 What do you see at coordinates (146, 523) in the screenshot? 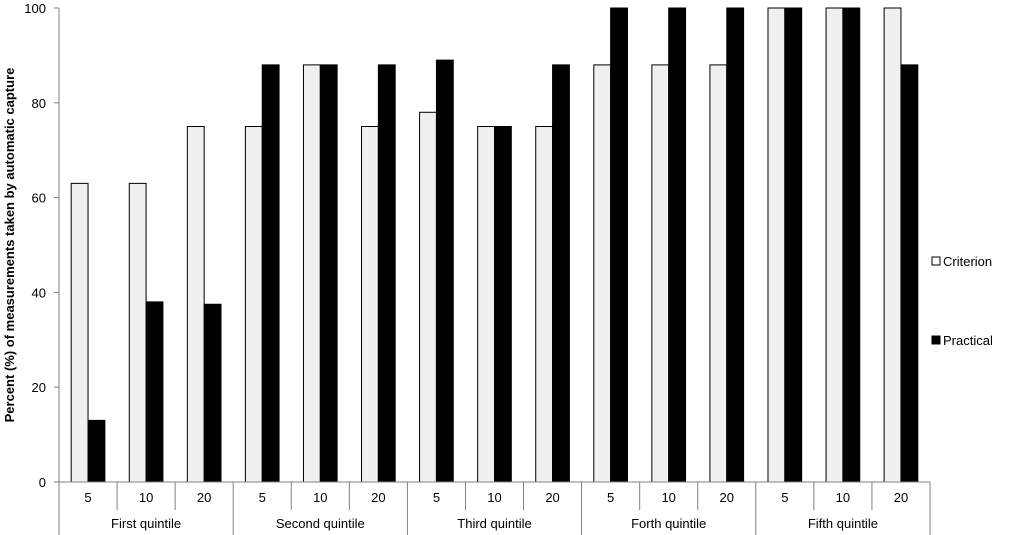
I see `group-label: First quintile` at bounding box center [146, 523].